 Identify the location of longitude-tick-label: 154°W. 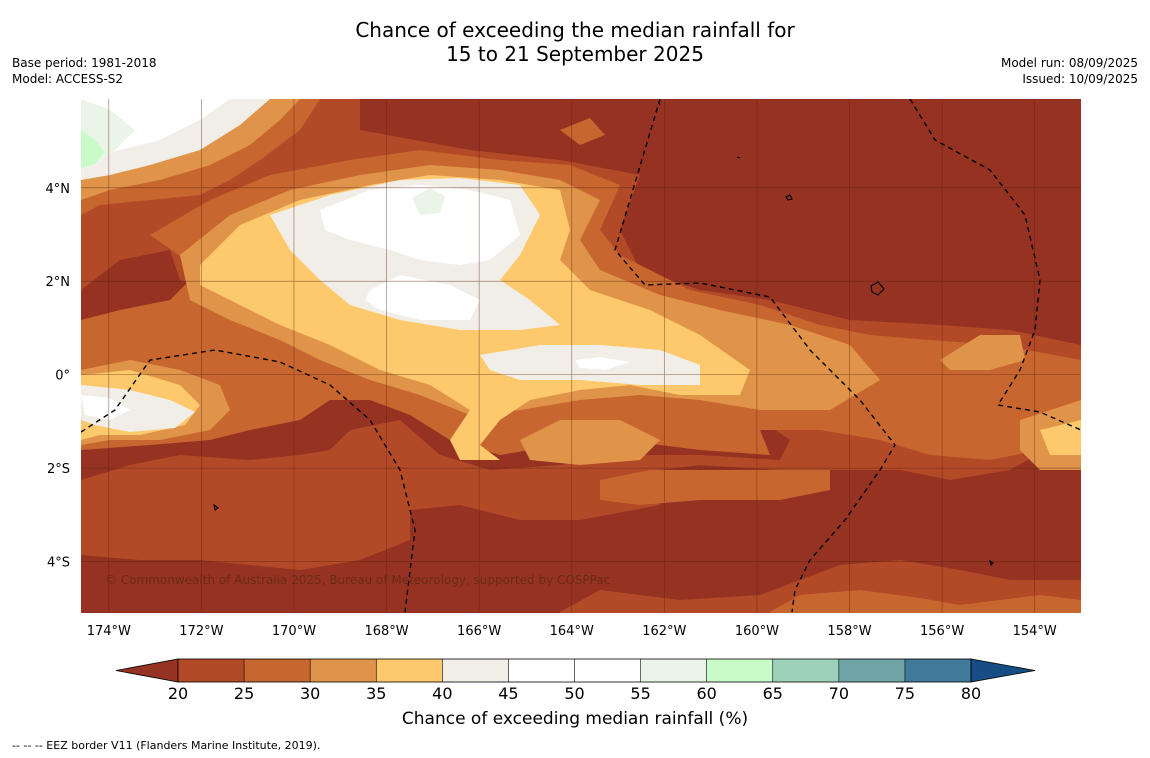
(1035, 631).